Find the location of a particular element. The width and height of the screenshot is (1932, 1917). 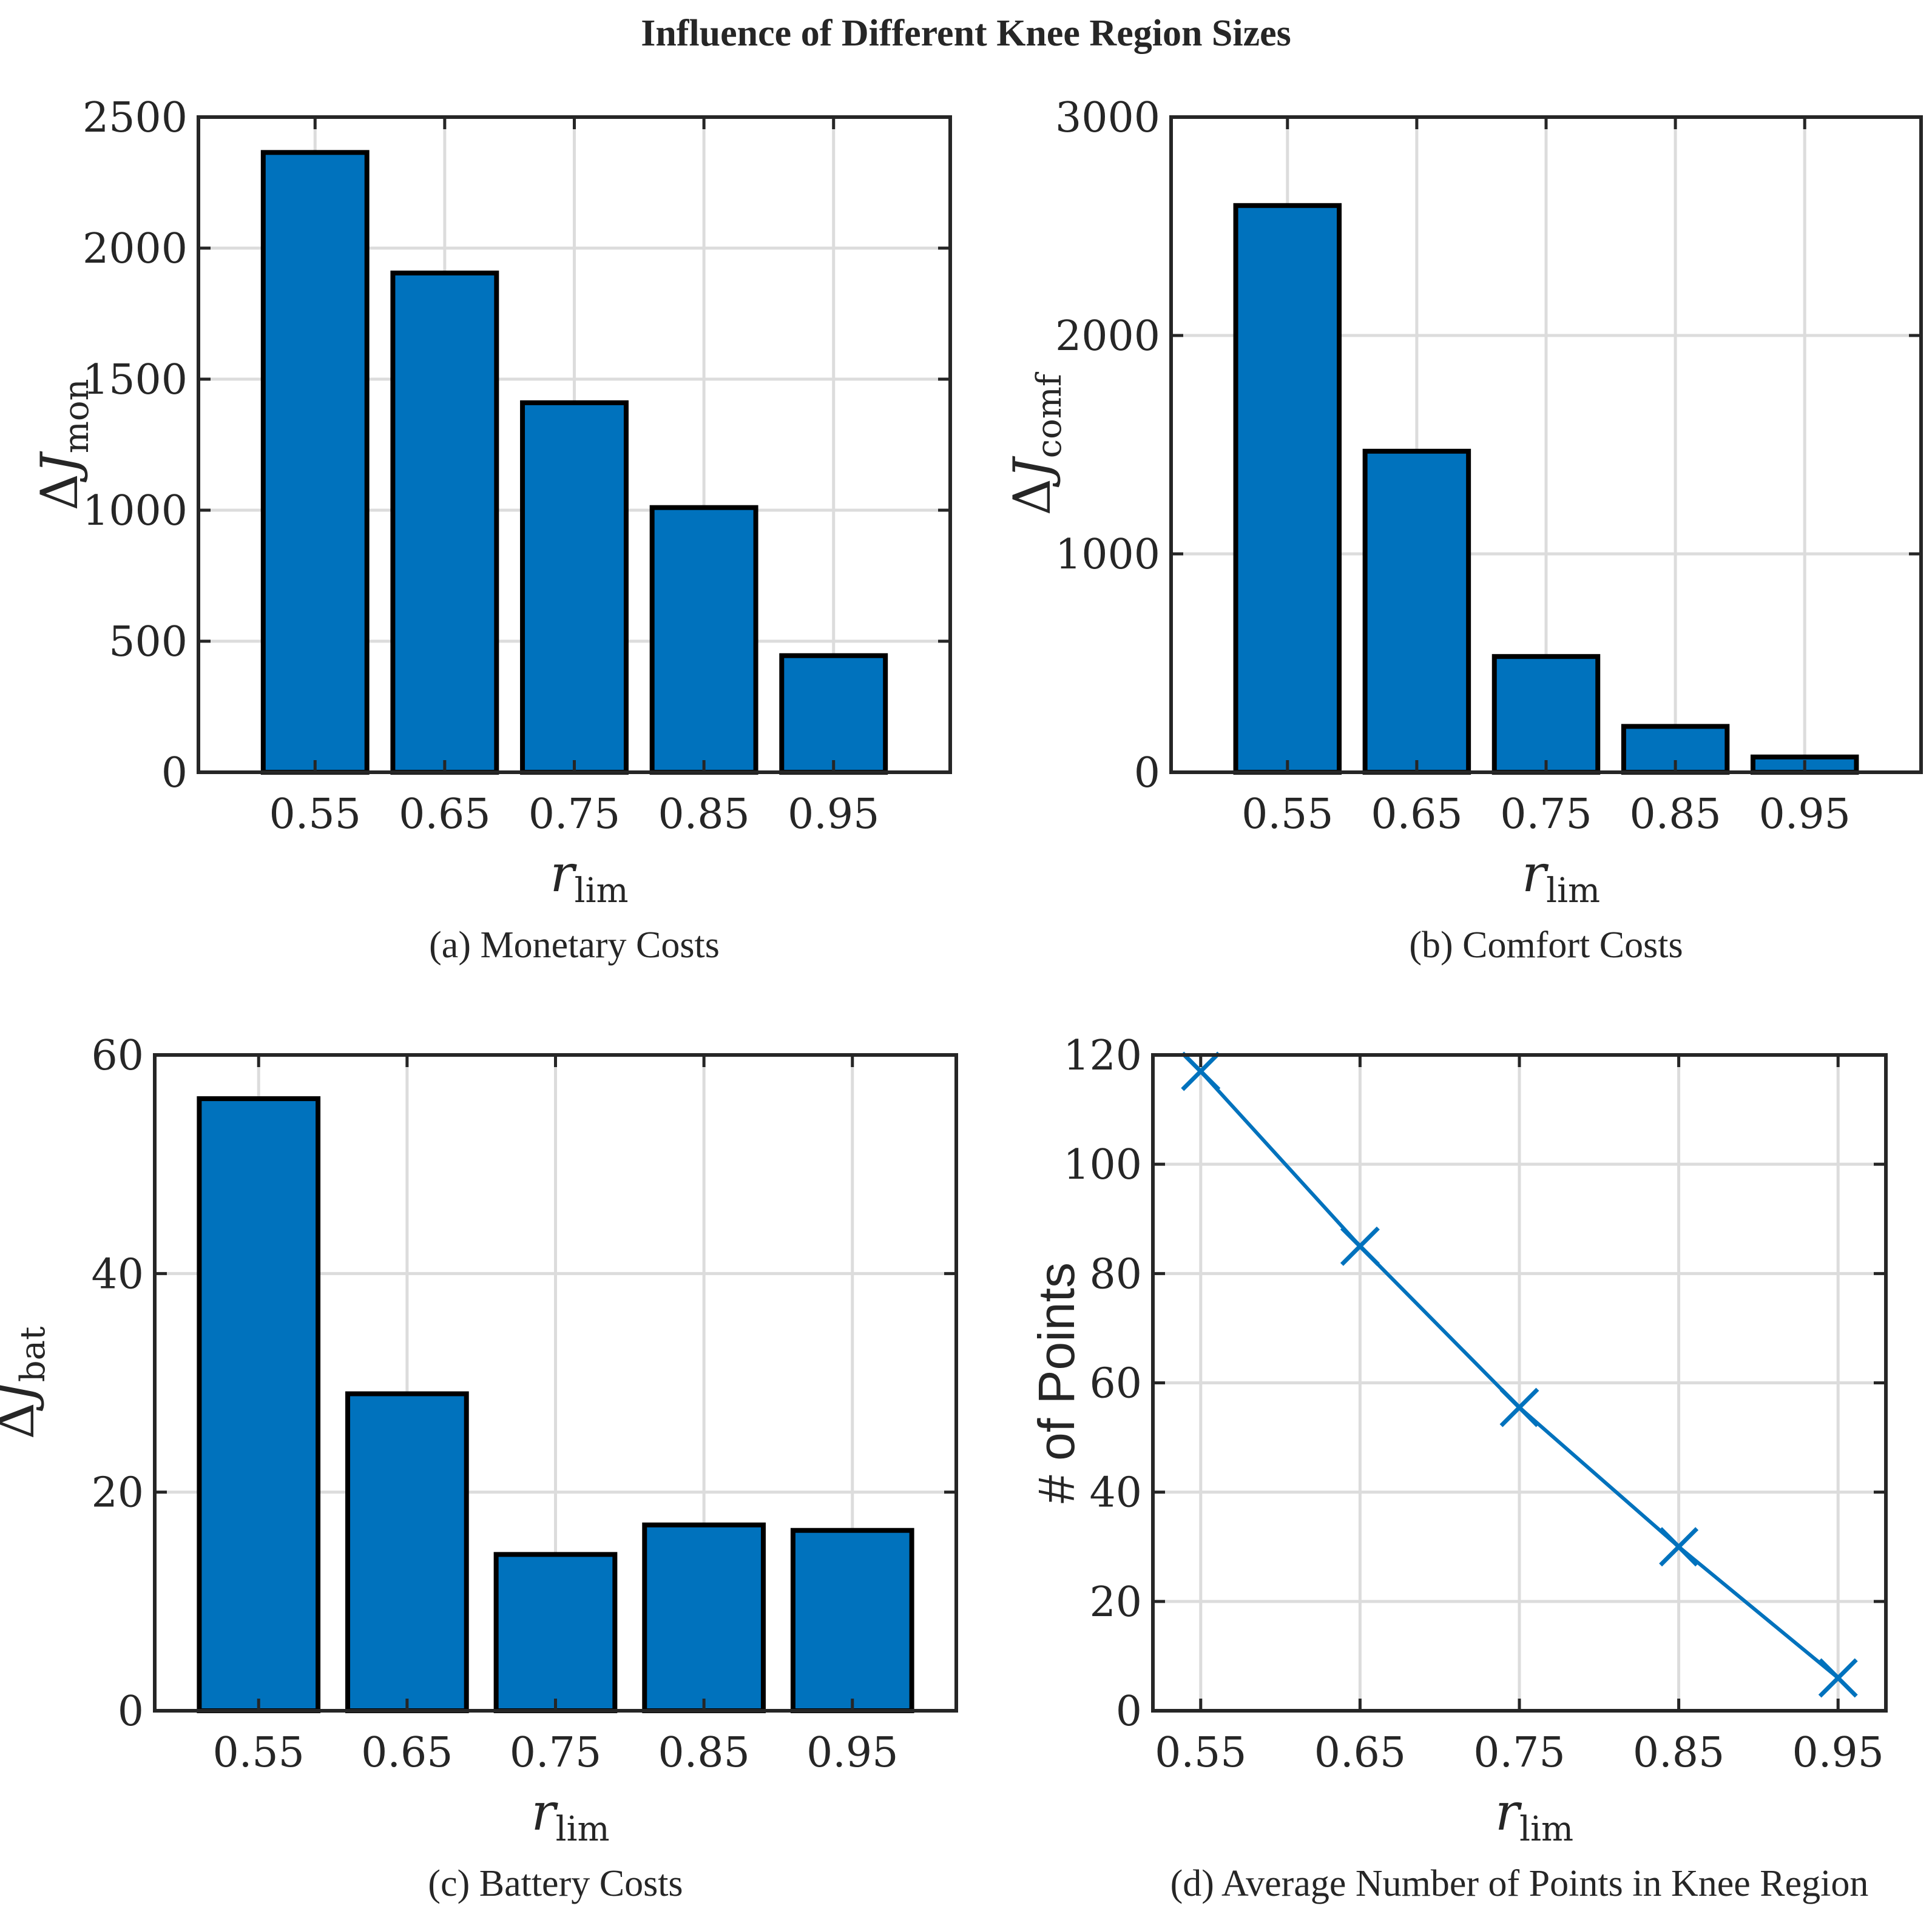

y-tick-label: 1500 is located at coordinates (135, 380).